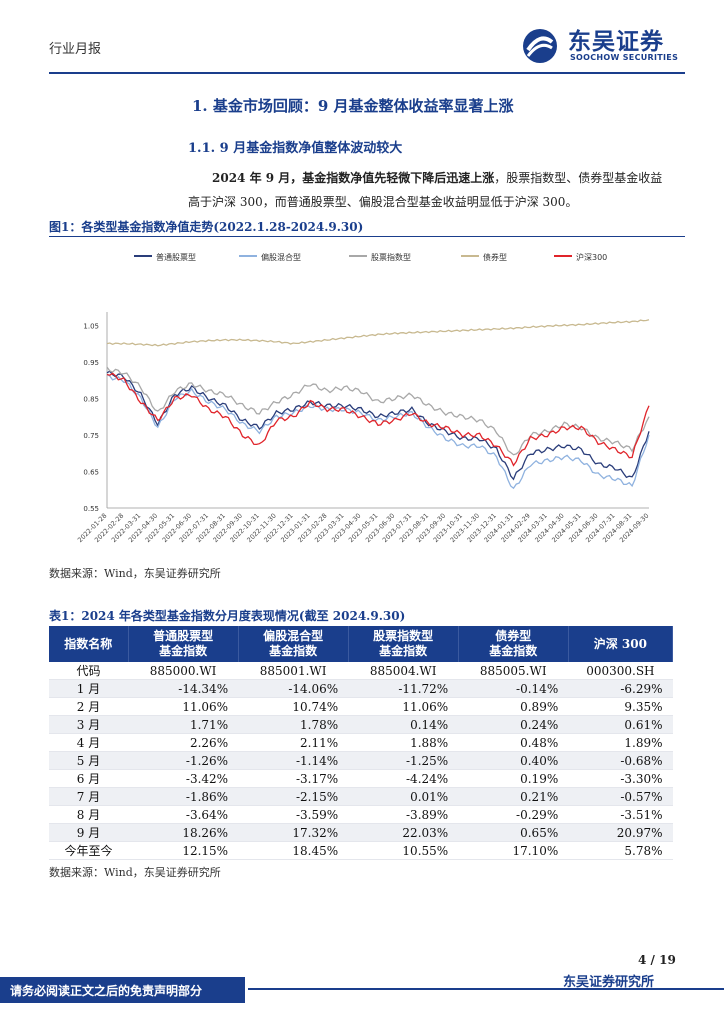  I want to click on table-cell: 20.97%, so click(620, 832).